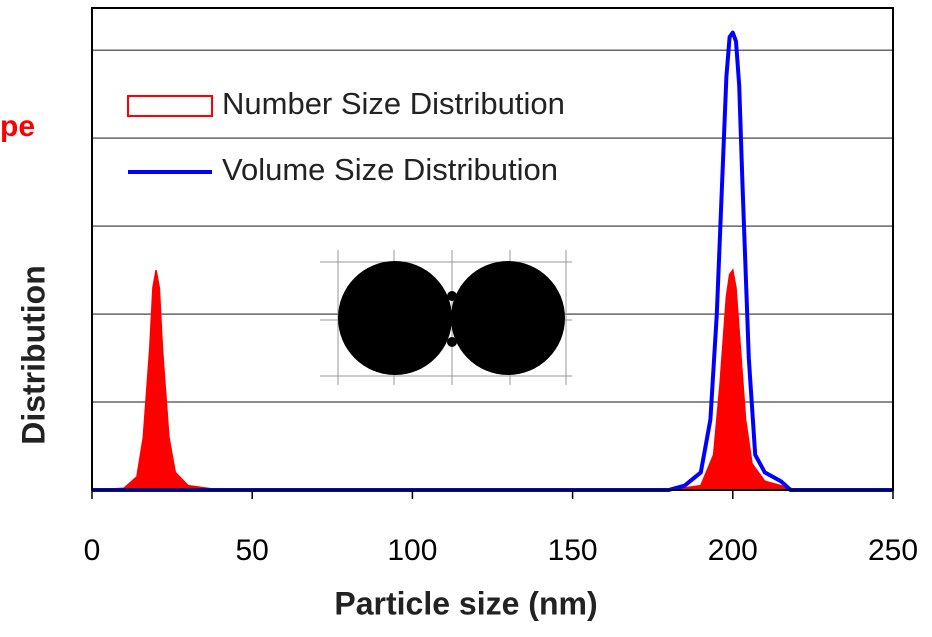 The width and height of the screenshot is (932, 637). I want to click on x-tick-label: 200, so click(733, 550).